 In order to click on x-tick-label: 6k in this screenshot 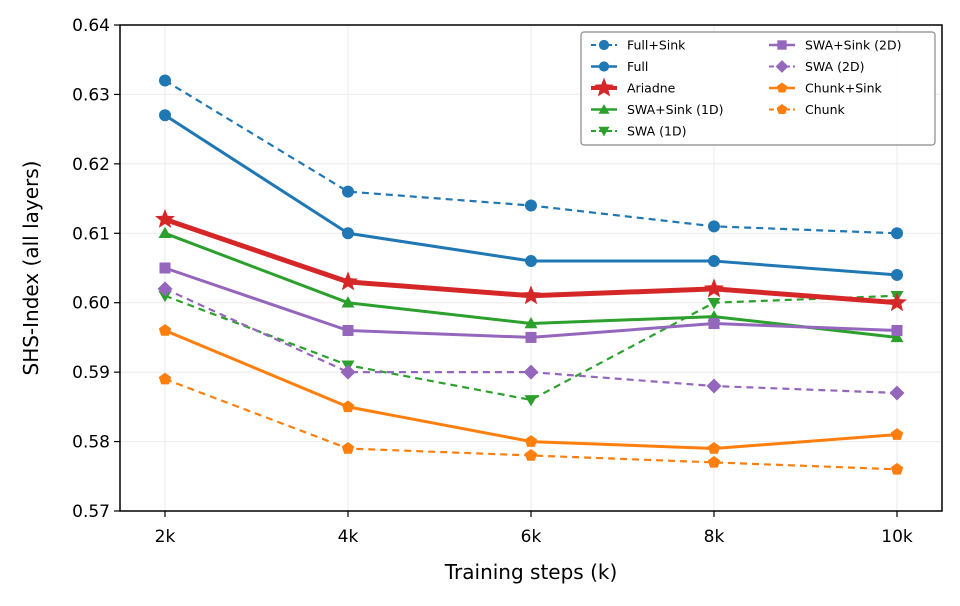, I will do `click(531, 537)`.